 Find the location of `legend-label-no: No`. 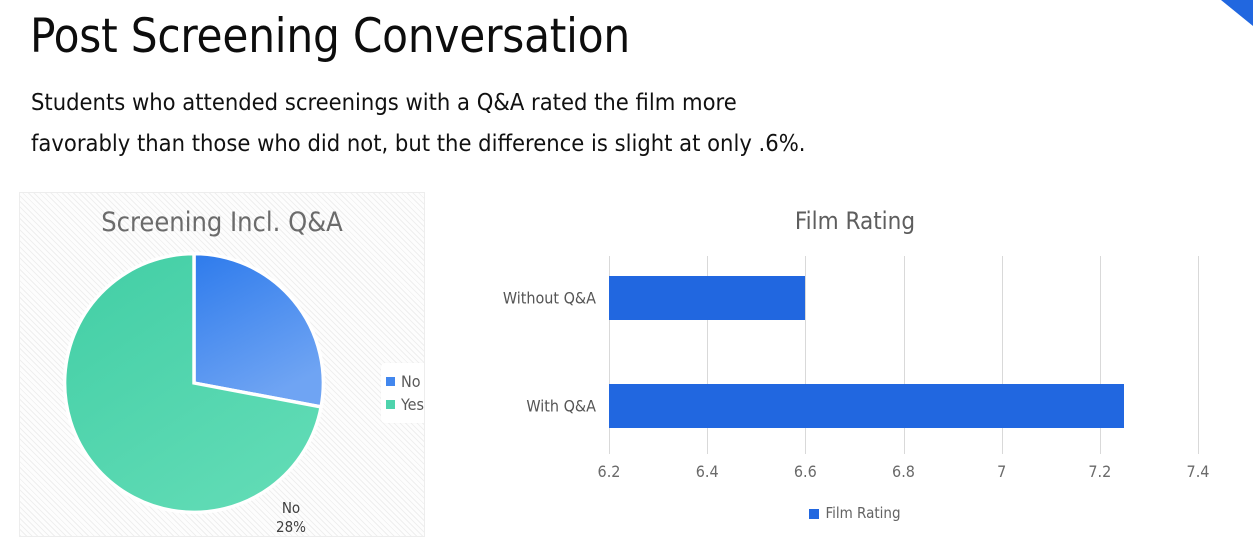

legend-label-no: No is located at coordinates (411, 381).